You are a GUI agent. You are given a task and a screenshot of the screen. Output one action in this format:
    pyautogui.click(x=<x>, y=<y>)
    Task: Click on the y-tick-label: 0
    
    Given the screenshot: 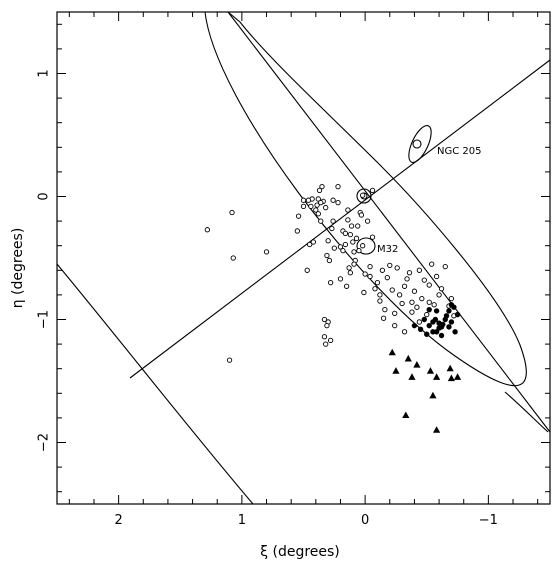 What is the action you would take?
    pyautogui.click(x=44, y=196)
    